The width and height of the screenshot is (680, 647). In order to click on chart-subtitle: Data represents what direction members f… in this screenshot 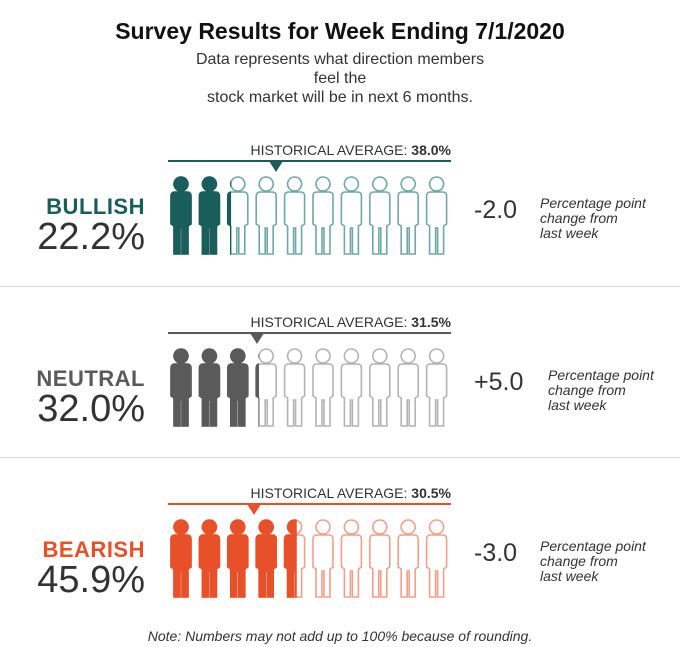, I will do `click(340, 78)`.